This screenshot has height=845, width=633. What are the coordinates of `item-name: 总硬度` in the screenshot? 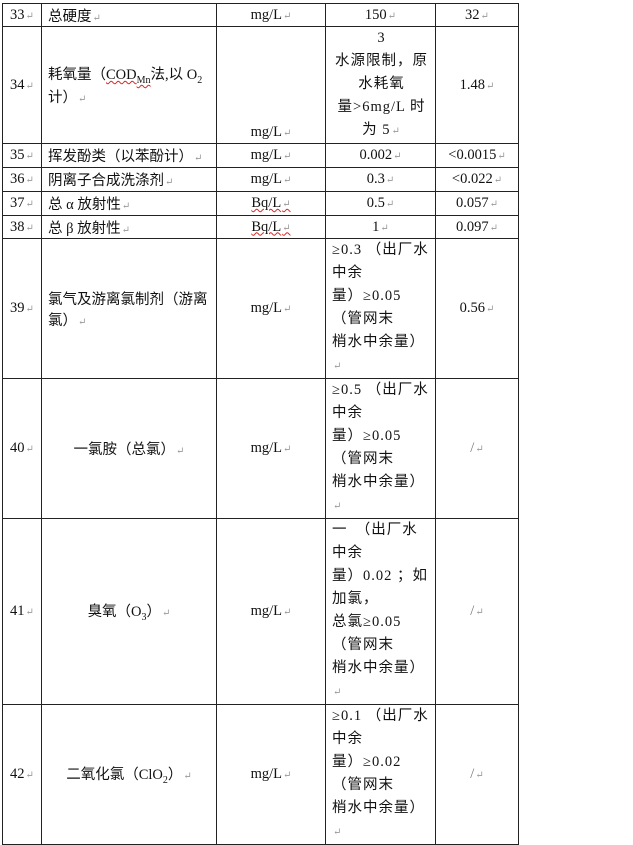 It's located at (74, 17).